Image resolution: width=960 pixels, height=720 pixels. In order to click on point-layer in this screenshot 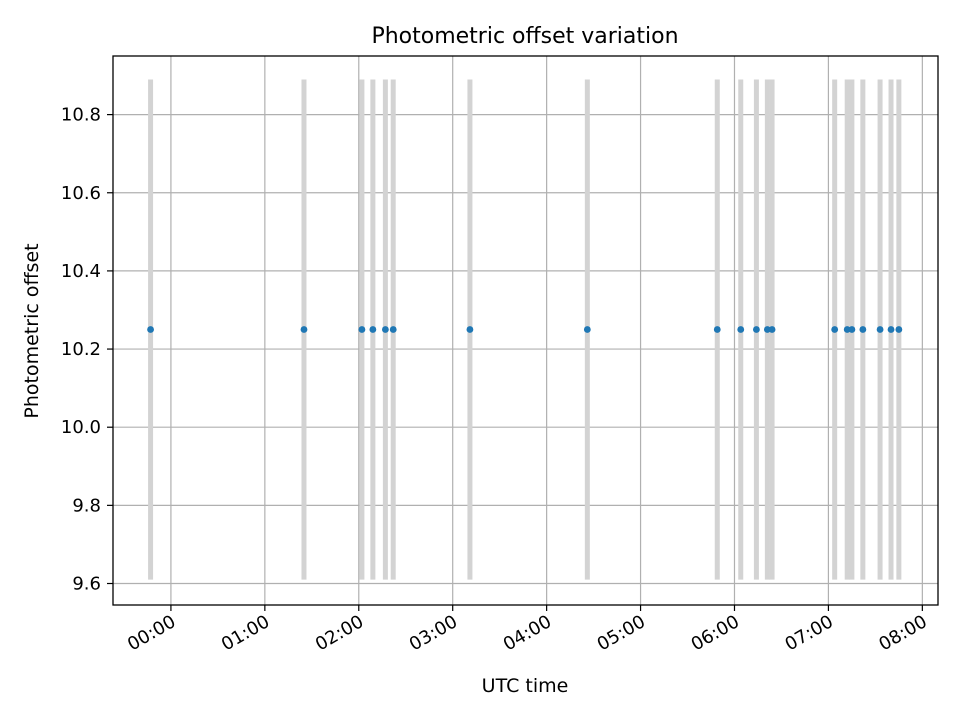, I will do `click(525, 329)`.